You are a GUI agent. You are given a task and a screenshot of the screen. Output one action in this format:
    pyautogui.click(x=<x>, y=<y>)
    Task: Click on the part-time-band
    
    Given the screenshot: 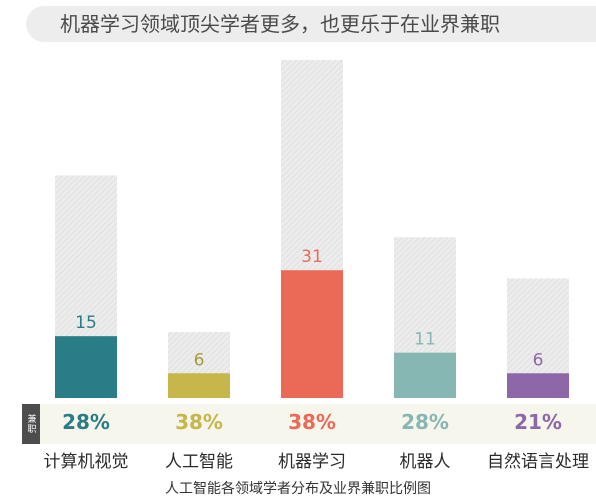 What is the action you would take?
    pyautogui.click(x=309, y=424)
    